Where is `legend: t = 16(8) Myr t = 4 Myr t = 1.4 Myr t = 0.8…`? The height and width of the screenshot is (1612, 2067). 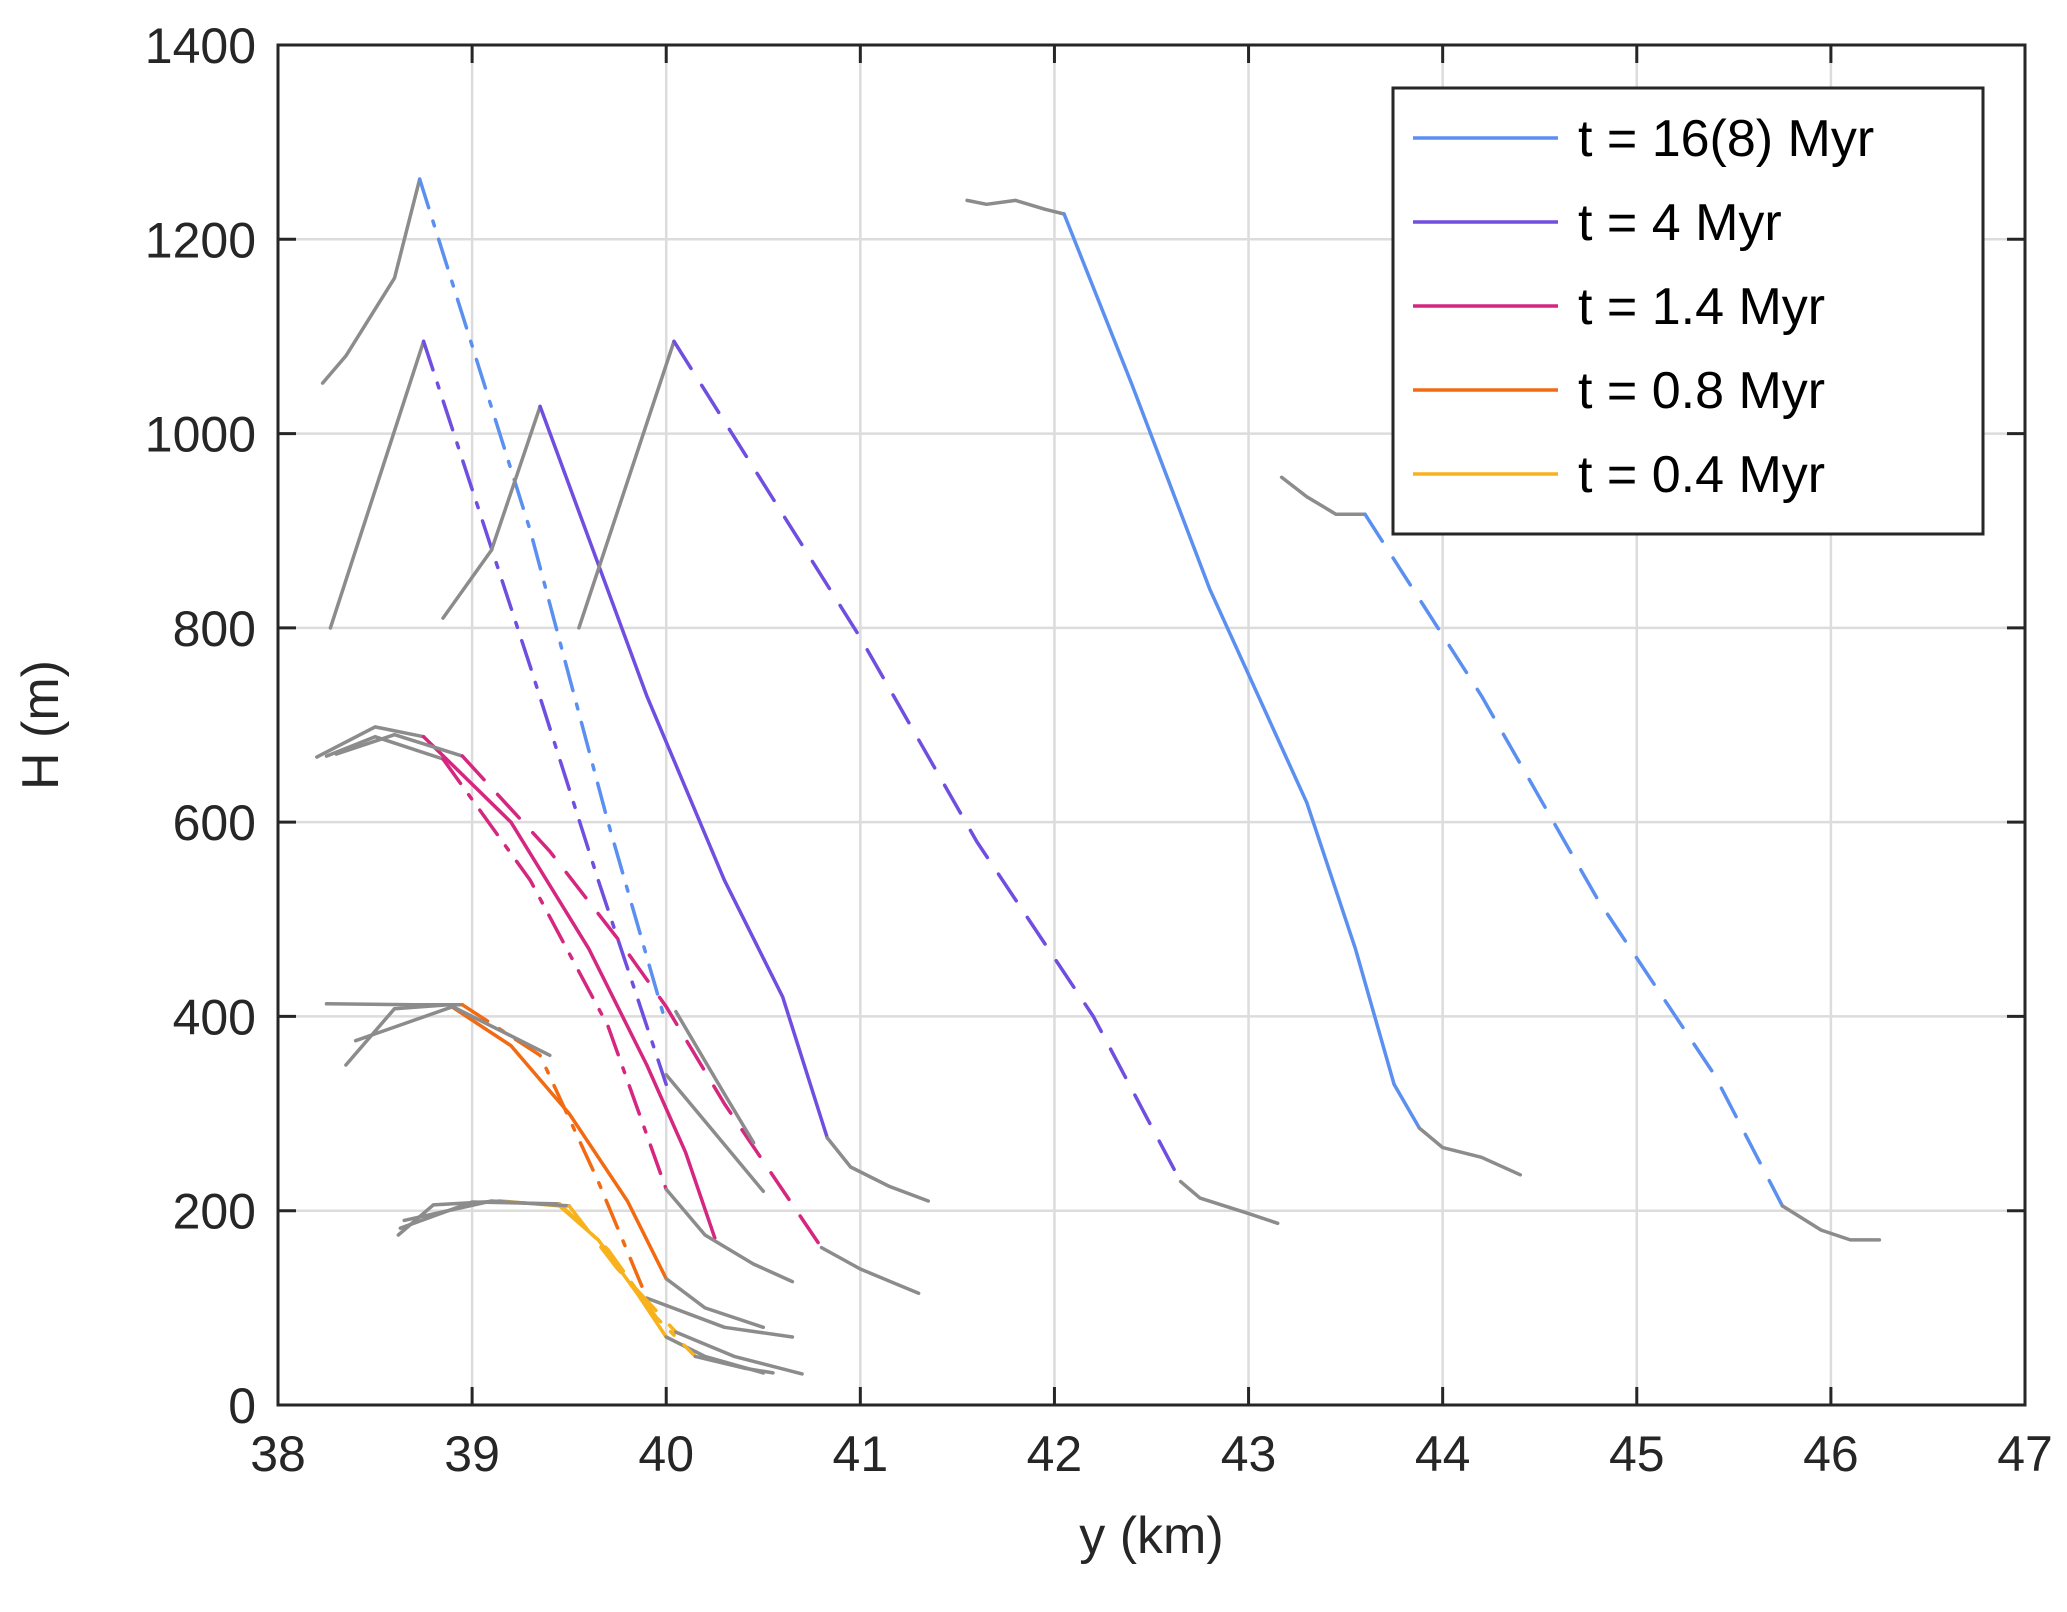
legend: t = 16(8) Myr t = 4 Myr t = 1.4 Myr t = 0.8… is located at coordinates (1688, 311).